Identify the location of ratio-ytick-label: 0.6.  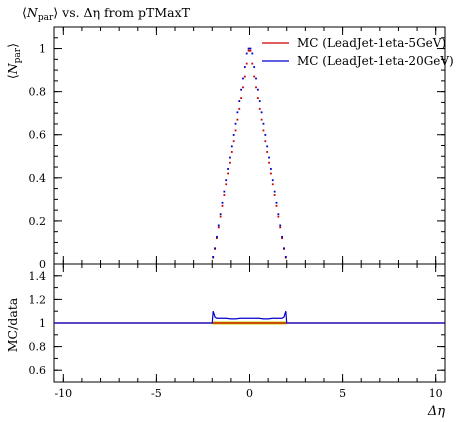
(38, 370).